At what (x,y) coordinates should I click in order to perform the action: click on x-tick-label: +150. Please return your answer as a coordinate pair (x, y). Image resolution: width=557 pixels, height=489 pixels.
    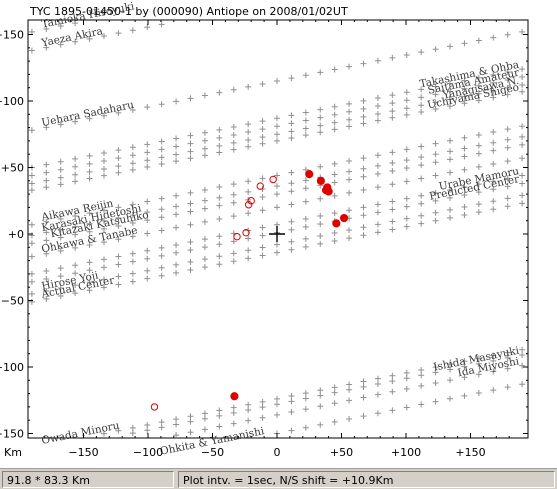
    Looking at the image, I should click on (470, 452).